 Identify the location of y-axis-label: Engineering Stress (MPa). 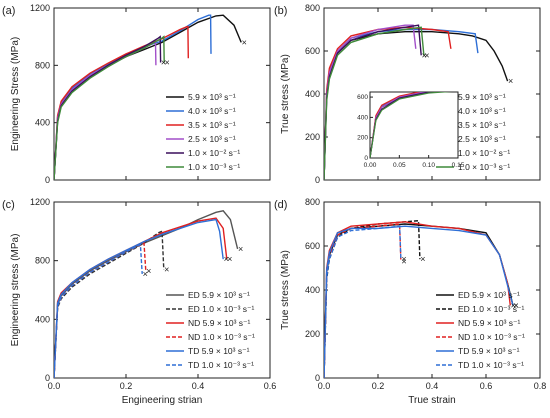
(15, 94).